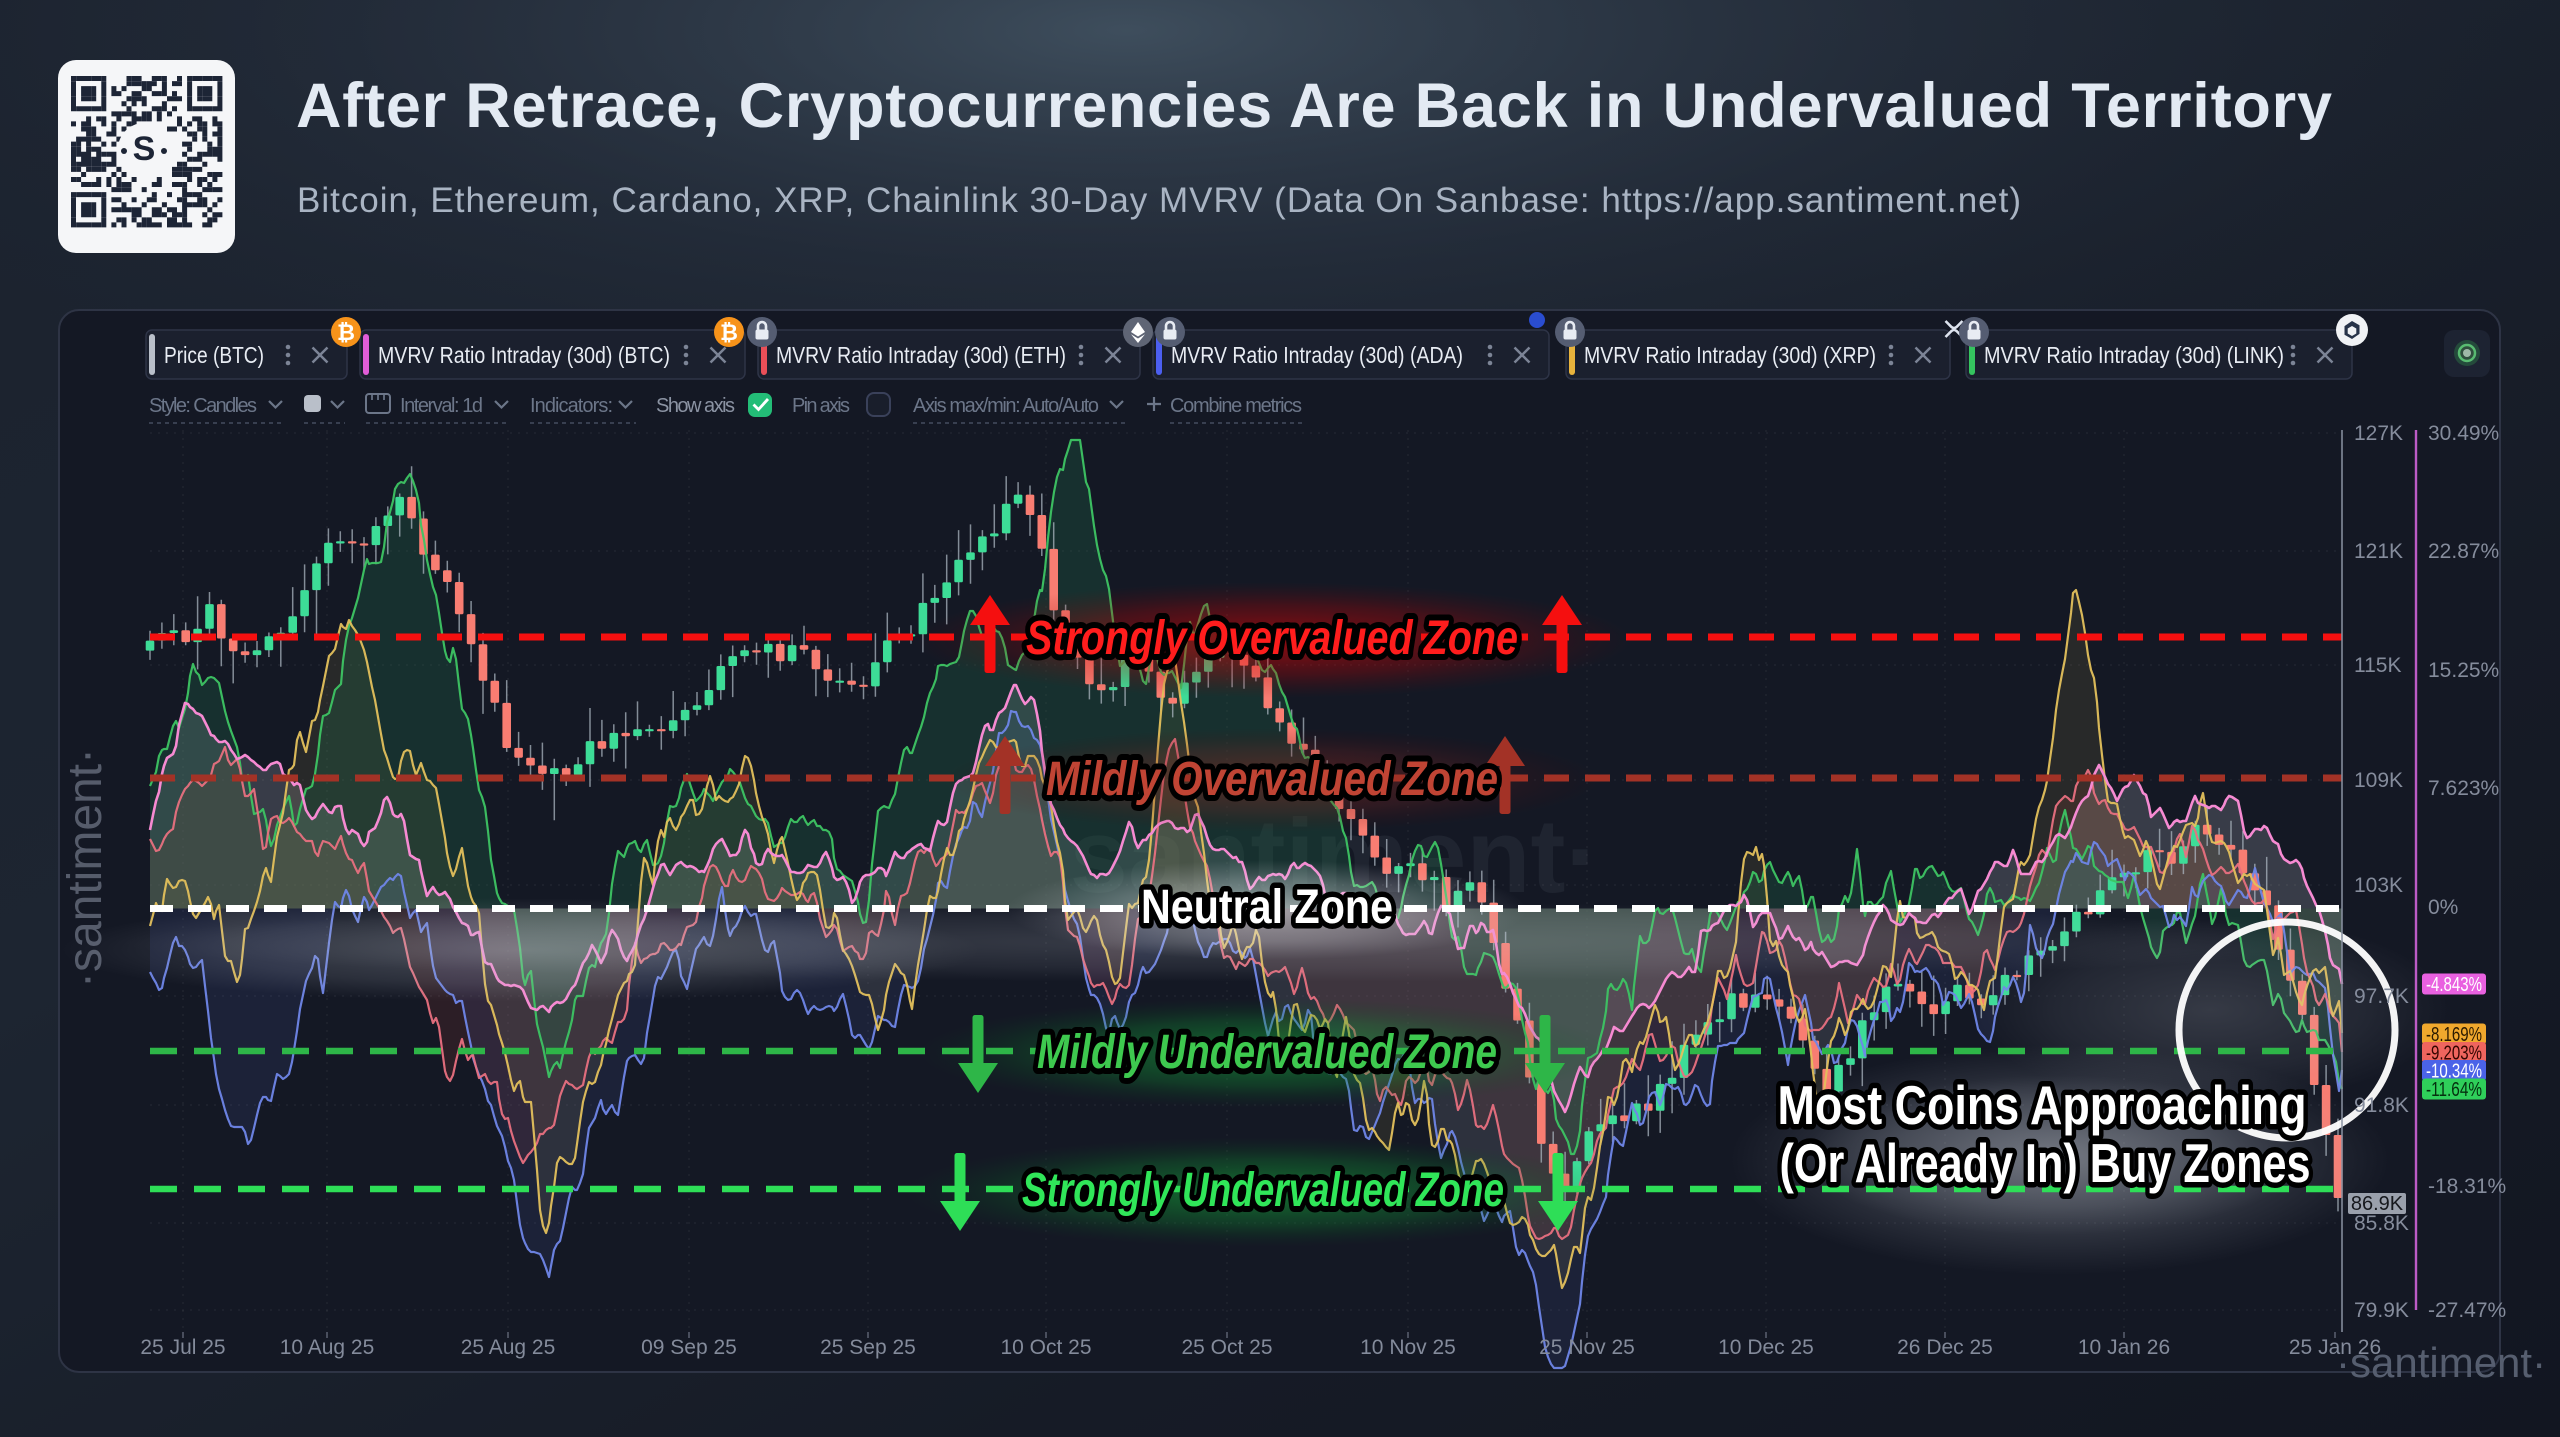 The height and width of the screenshot is (1437, 2560). What do you see at coordinates (2378, 665) in the screenshot?
I see `svg-text: 115K` at bounding box center [2378, 665].